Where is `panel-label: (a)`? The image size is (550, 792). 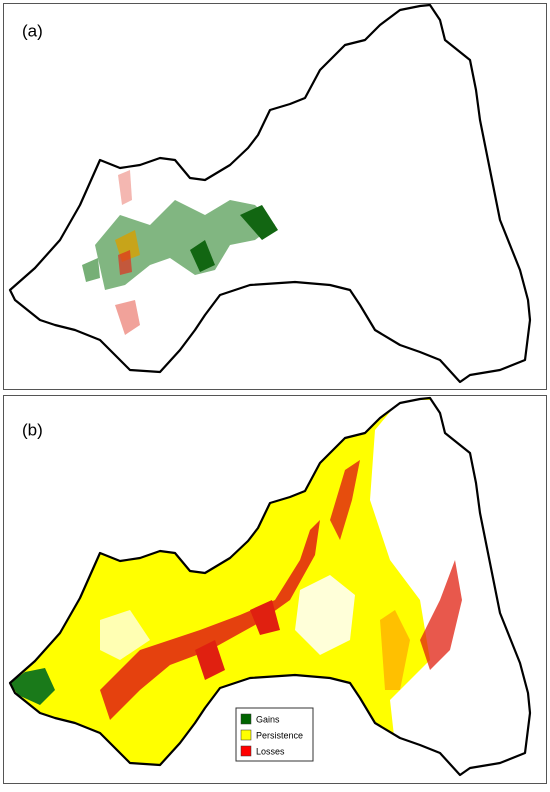 panel-label: (a) is located at coordinates (32, 30).